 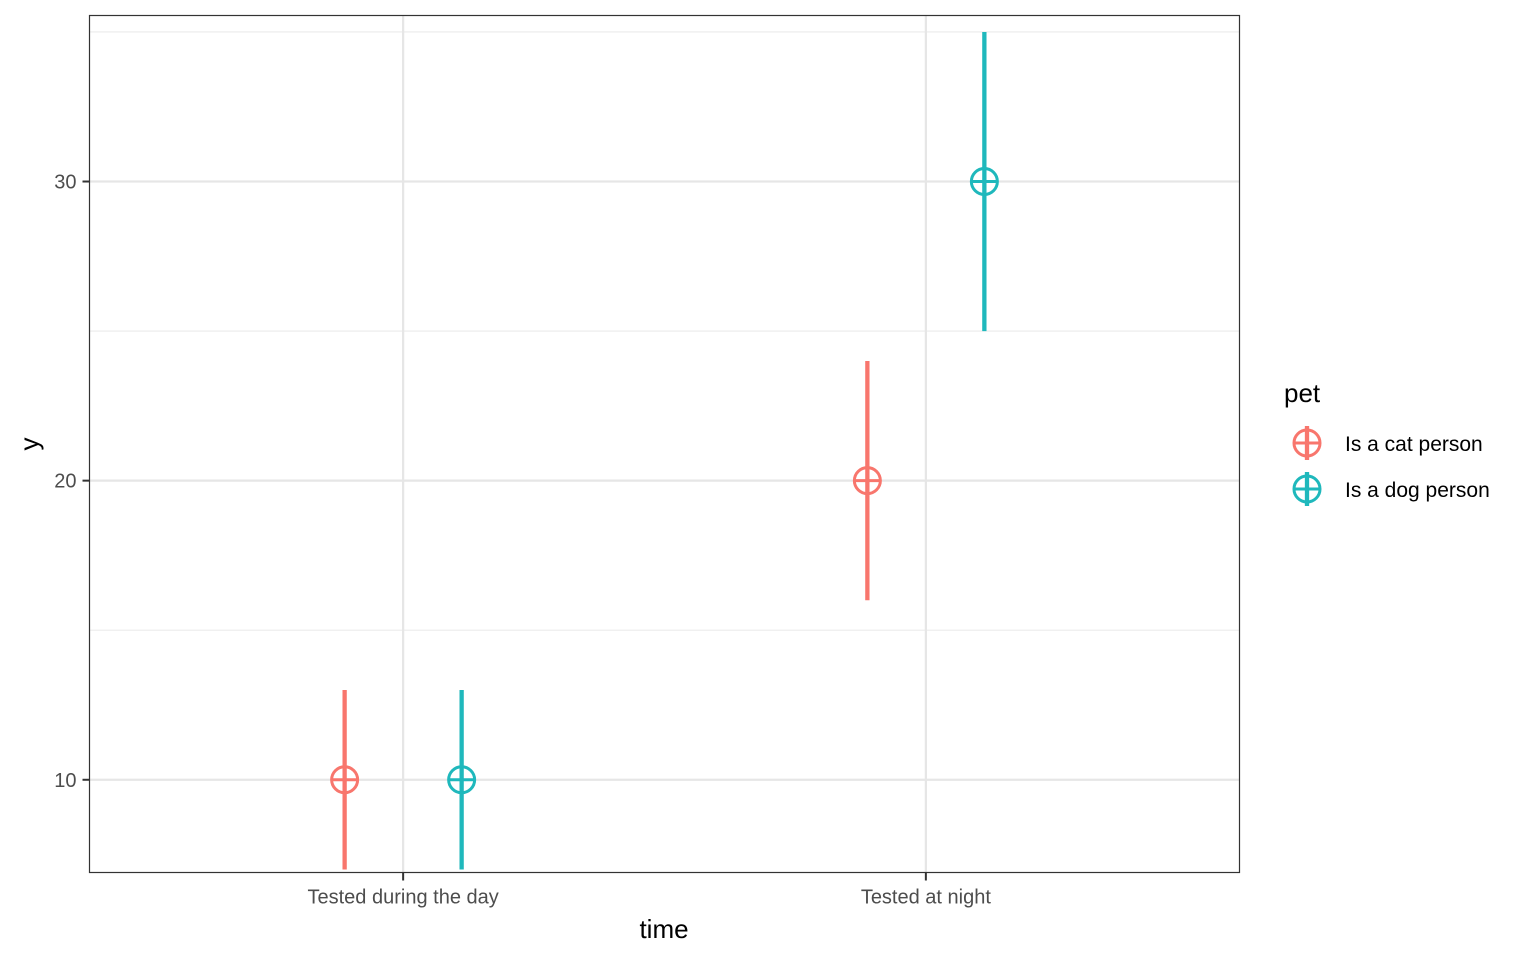 I want to click on y-tick-label: 30, so click(x=65, y=183).